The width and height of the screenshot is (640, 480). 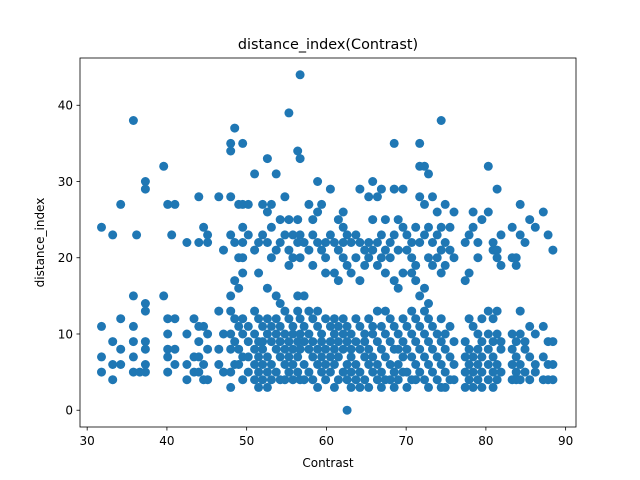 What do you see at coordinates (40, 243) in the screenshot?
I see `y-axis-label: distance_index` at bounding box center [40, 243].